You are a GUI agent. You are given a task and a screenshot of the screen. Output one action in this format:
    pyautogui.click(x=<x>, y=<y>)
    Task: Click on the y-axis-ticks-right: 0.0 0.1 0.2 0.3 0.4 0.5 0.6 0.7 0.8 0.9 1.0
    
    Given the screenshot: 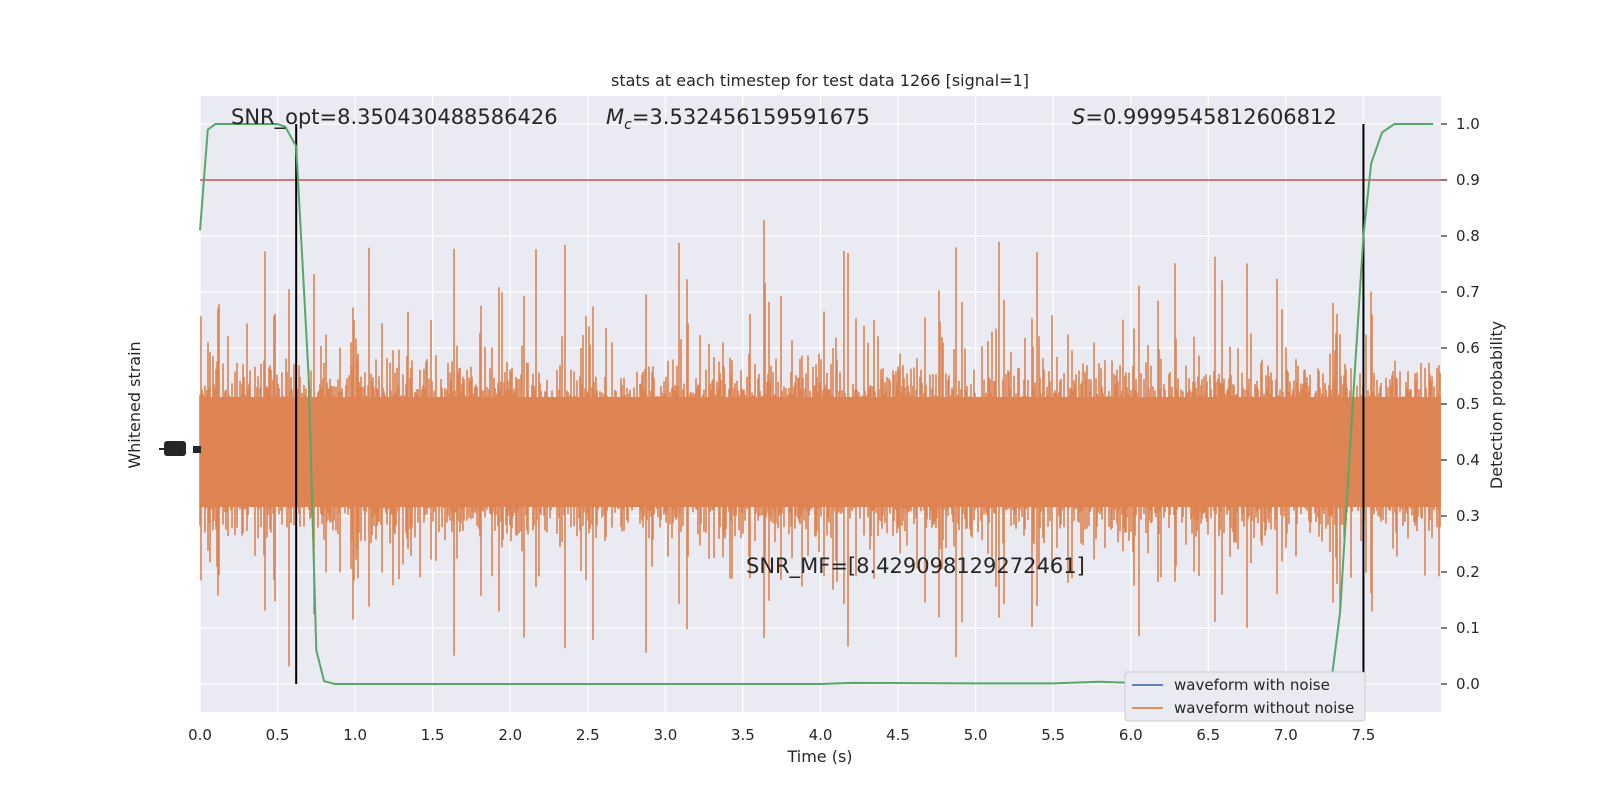 What is the action you would take?
    pyautogui.click(x=1460, y=404)
    